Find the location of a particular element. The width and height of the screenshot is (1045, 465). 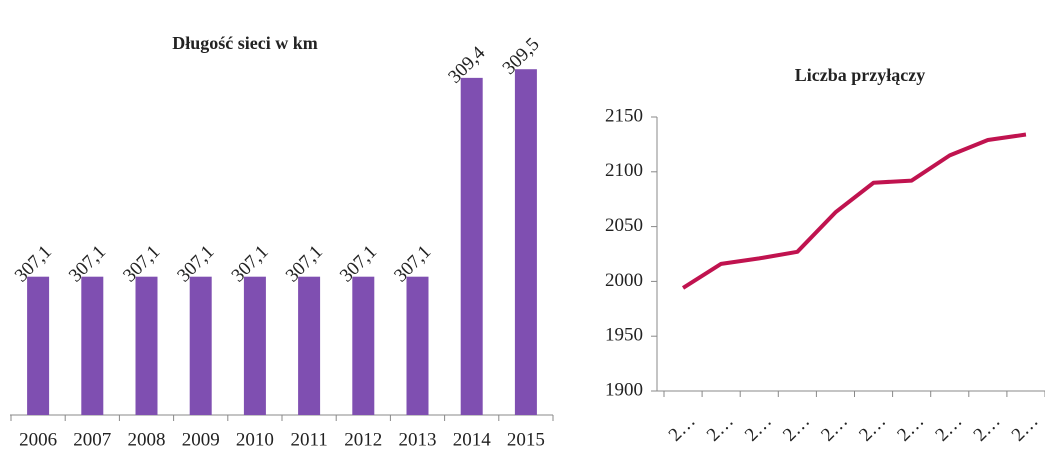

chart-title: Liczba przyłączy is located at coordinates (860, 75).